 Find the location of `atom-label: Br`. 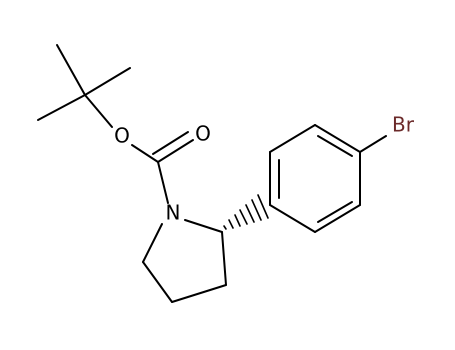

atom-label: Br is located at coordinates (403, 125).